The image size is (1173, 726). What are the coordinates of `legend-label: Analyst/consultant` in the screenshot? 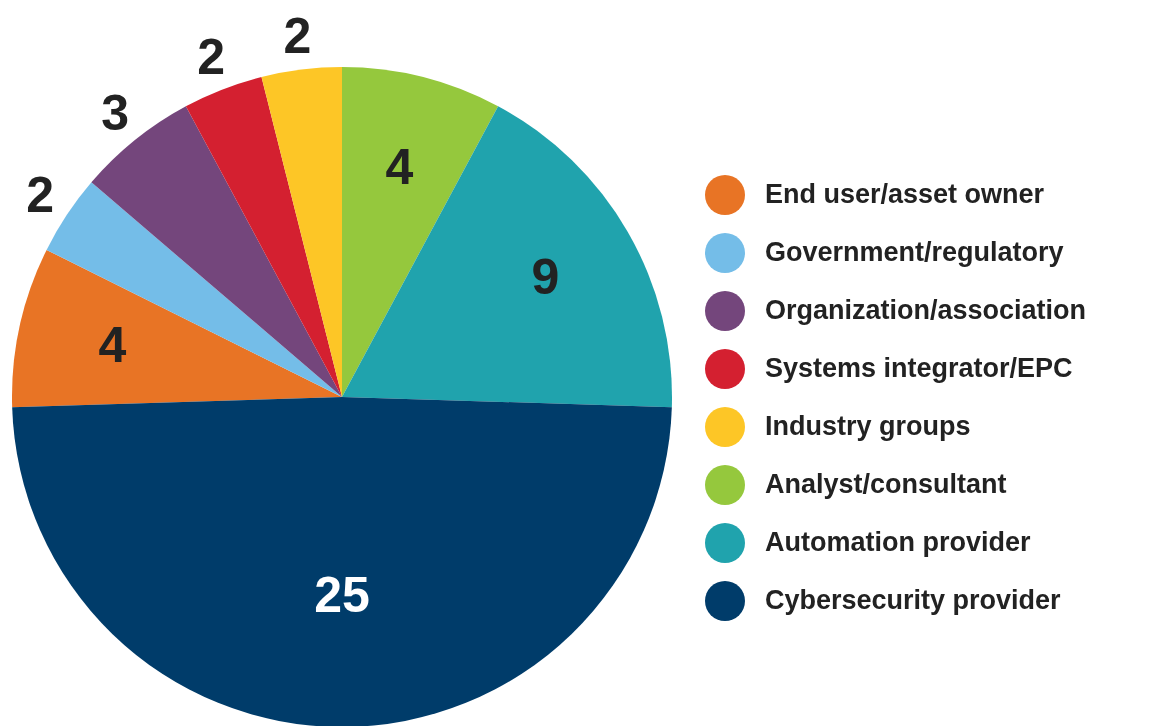 It's located at (886, 484).